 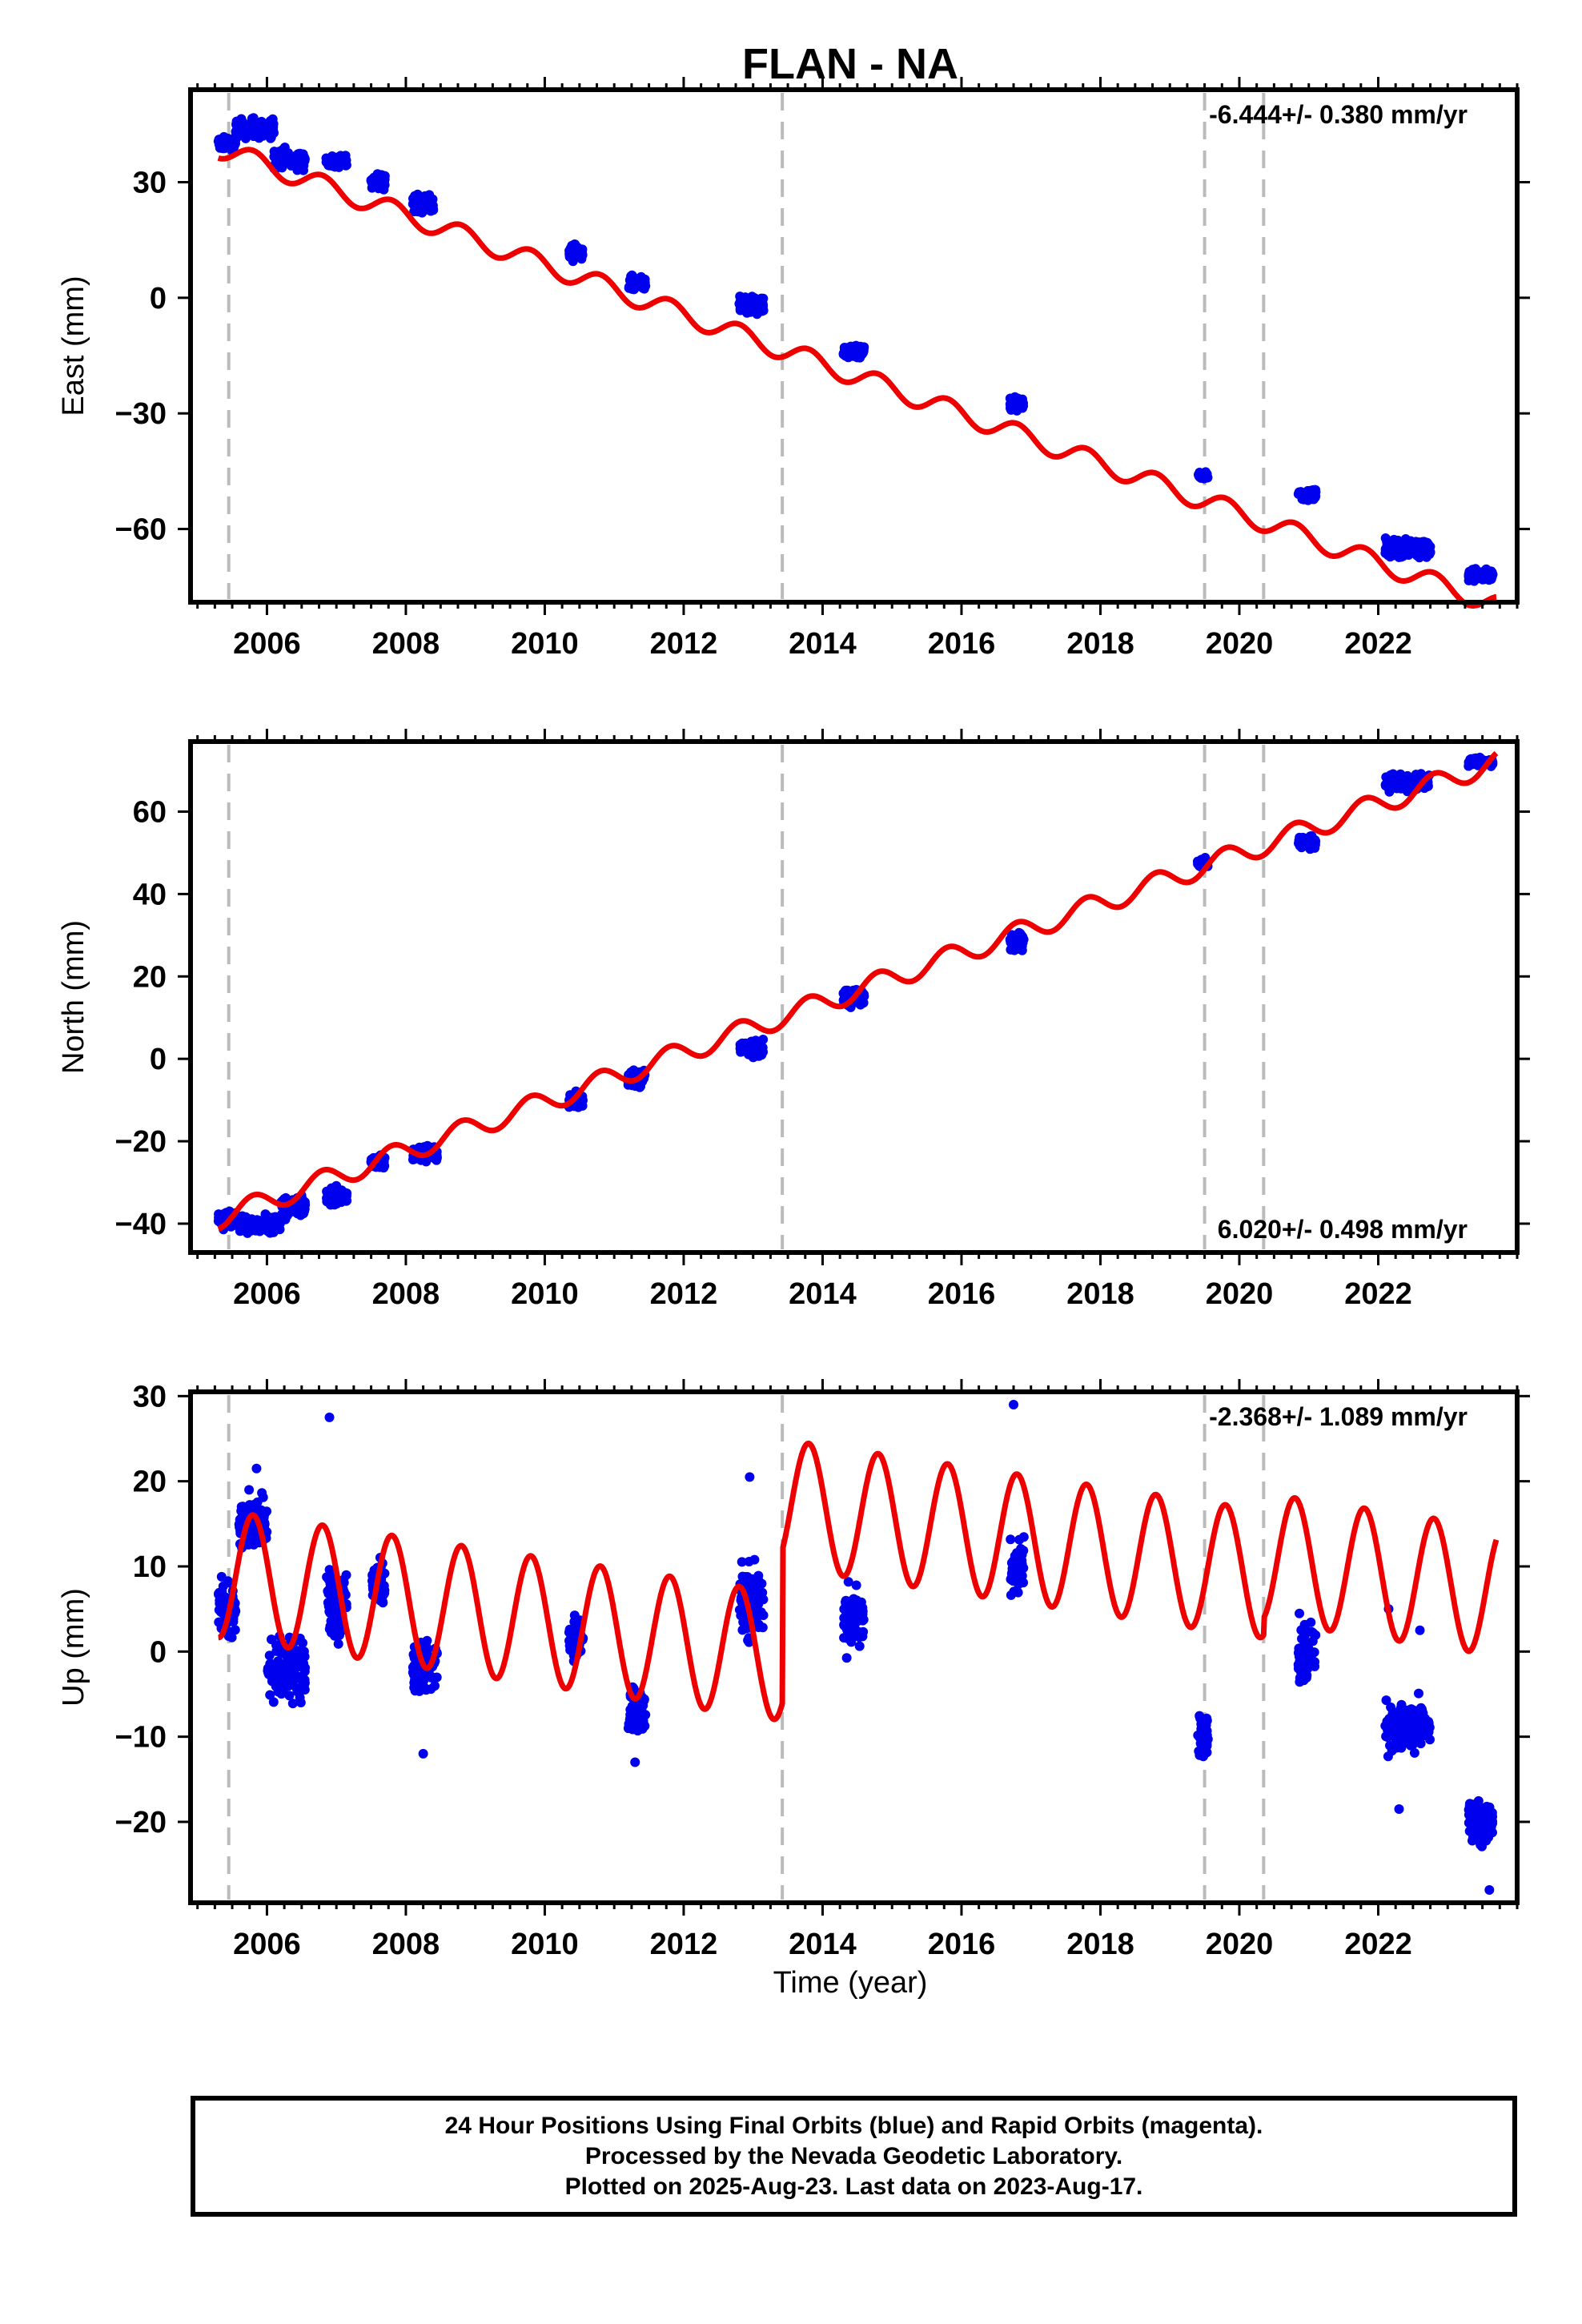 What do you see at coordinates (150, 812) in the screenshot?
I see `north-y-tick-label: 60` at bounding box center [150, 812].